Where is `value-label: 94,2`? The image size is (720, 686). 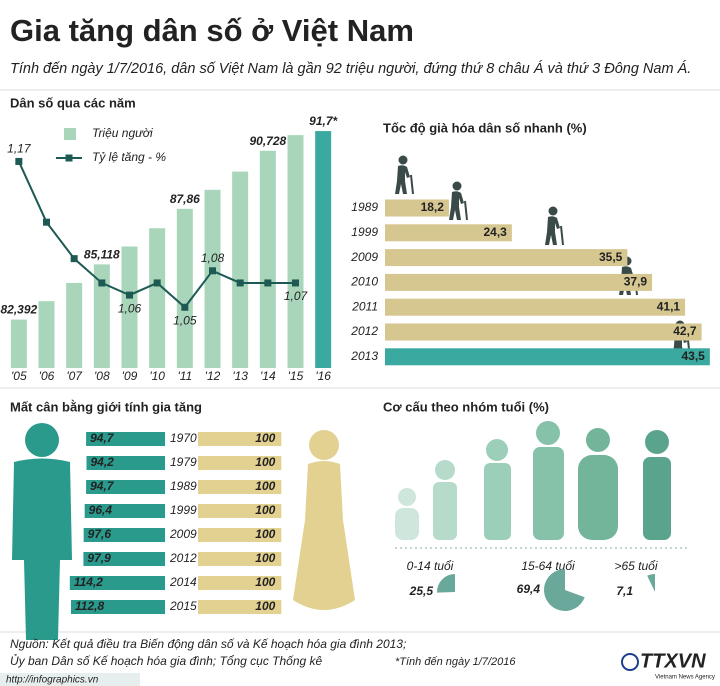
value-label: 94,2 is located at coordinates (103, 462).